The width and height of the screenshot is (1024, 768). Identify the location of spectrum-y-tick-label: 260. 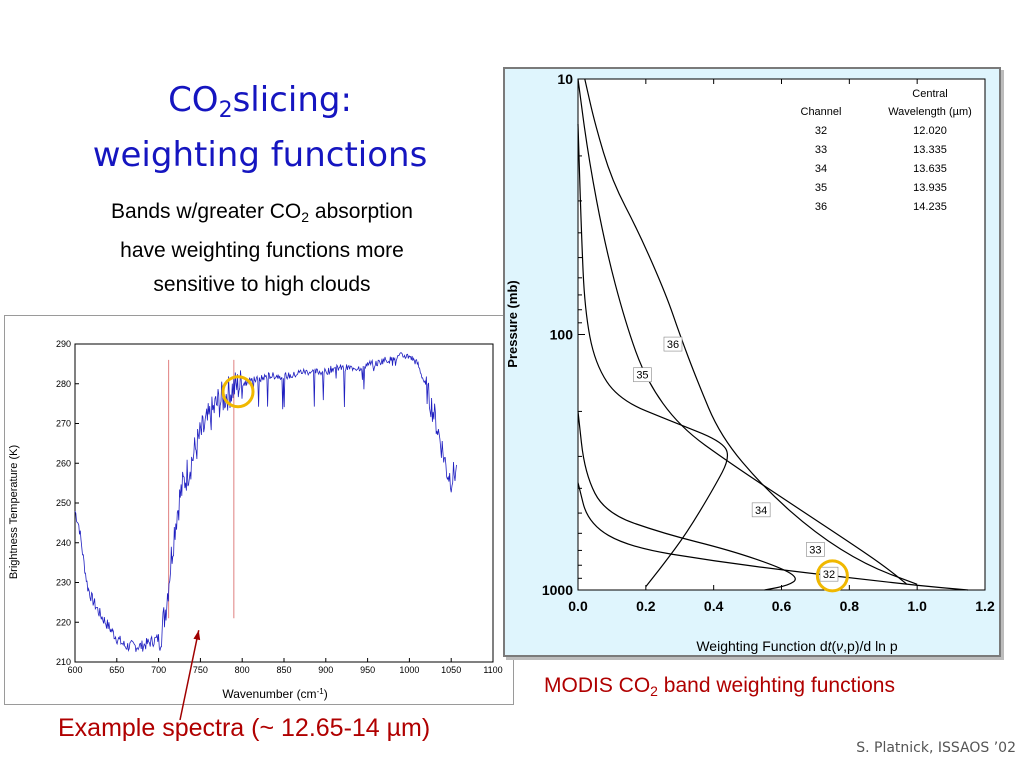
(63, 463).